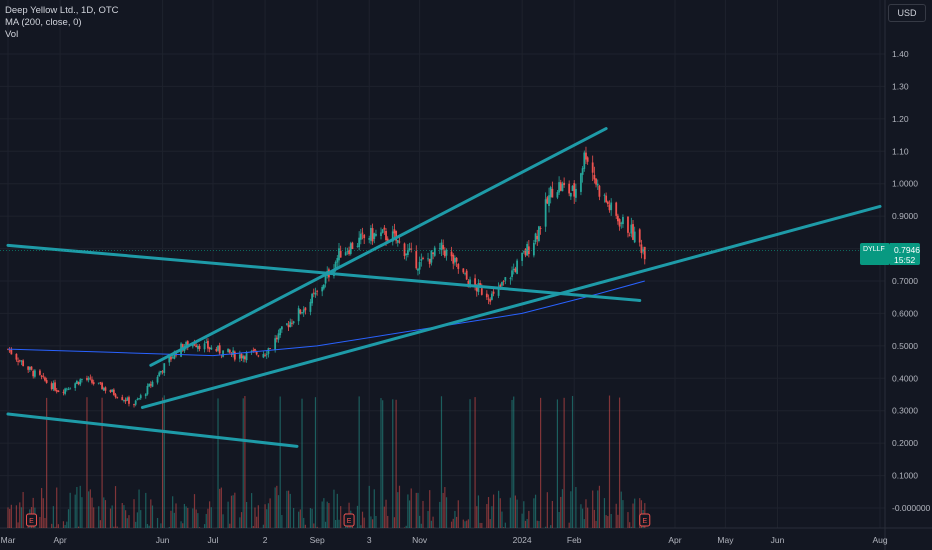 The height and width of the screenshot is (550, 932). Describe the element at coordinates (907, 13) in the screenshot. I see `currency-button: USD` at that location.